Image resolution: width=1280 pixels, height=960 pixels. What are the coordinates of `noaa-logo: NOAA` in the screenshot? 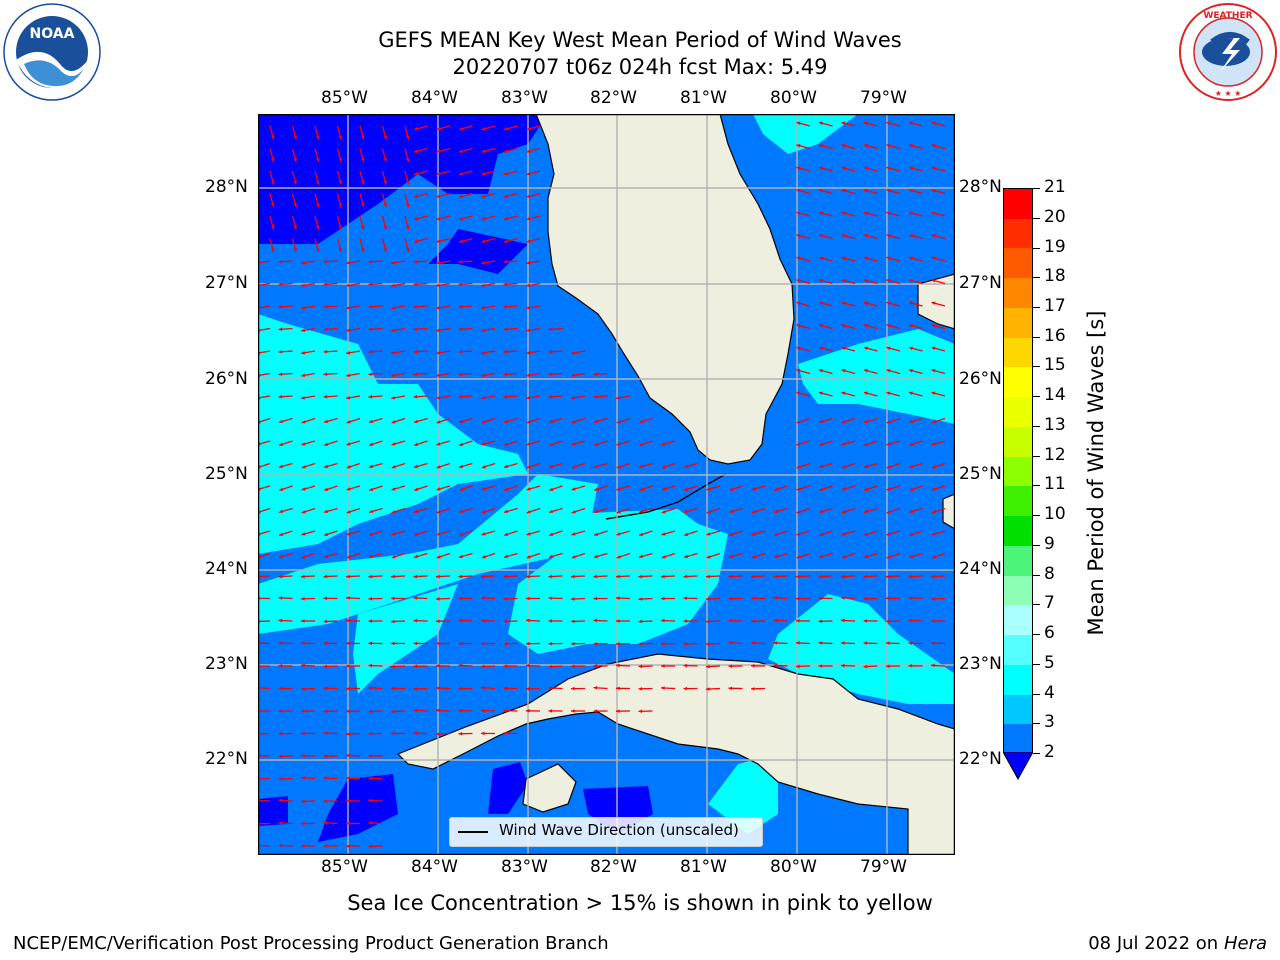 It's located at (52, 52).